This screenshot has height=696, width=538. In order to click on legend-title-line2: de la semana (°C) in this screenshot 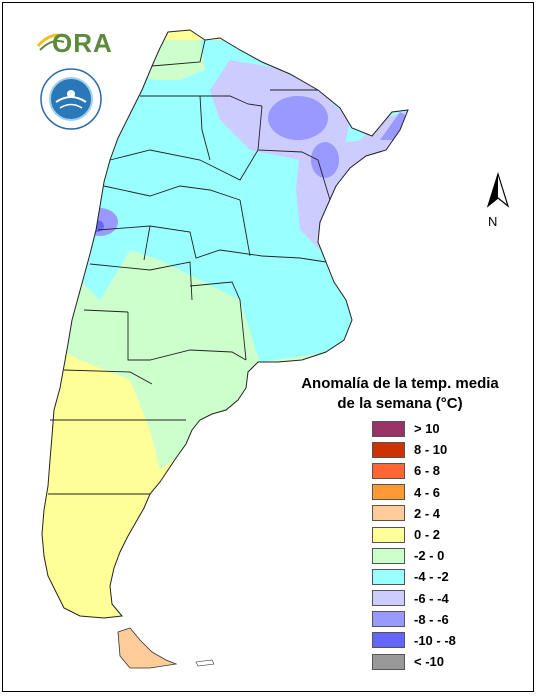, I will do `click(400, 403)`.